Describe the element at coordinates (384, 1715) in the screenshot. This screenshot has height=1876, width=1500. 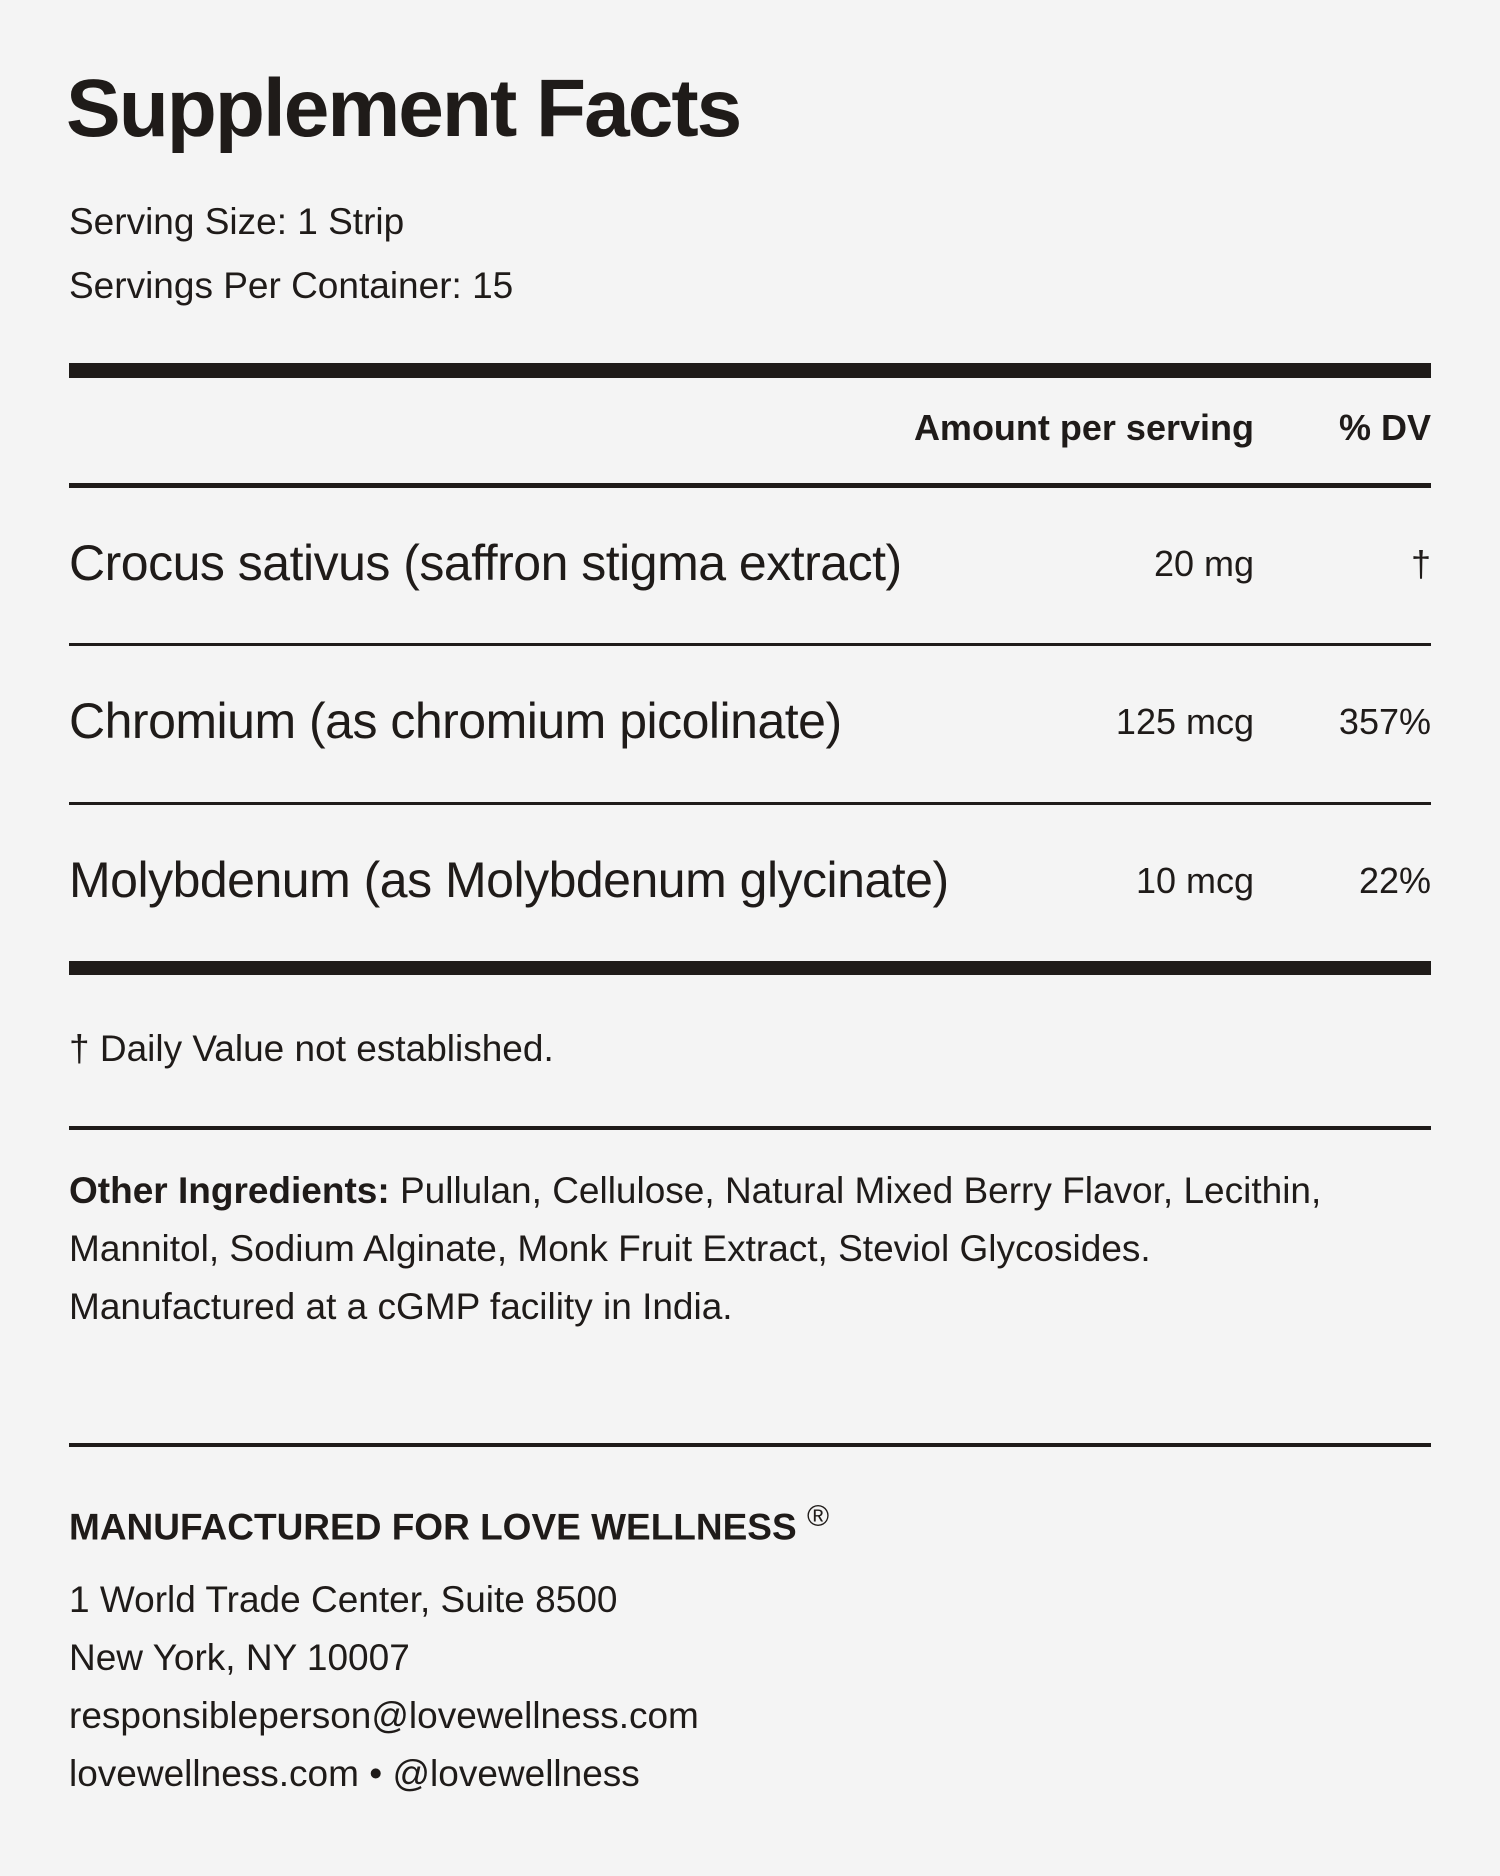
I see `email-link: responsibleperson@lovewellness.com` at that location.